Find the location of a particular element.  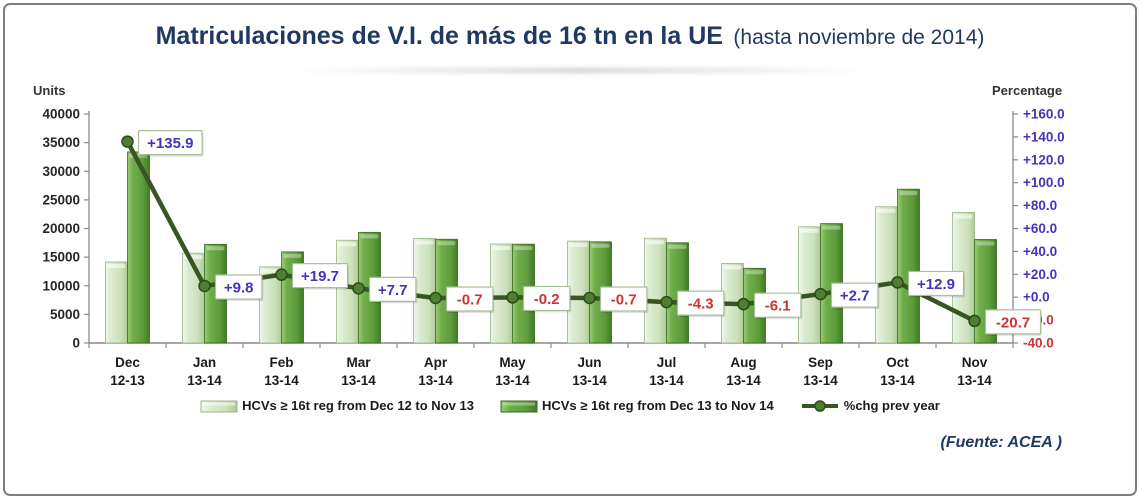

x-category-month: Apr is located at coordinates (436, 362).